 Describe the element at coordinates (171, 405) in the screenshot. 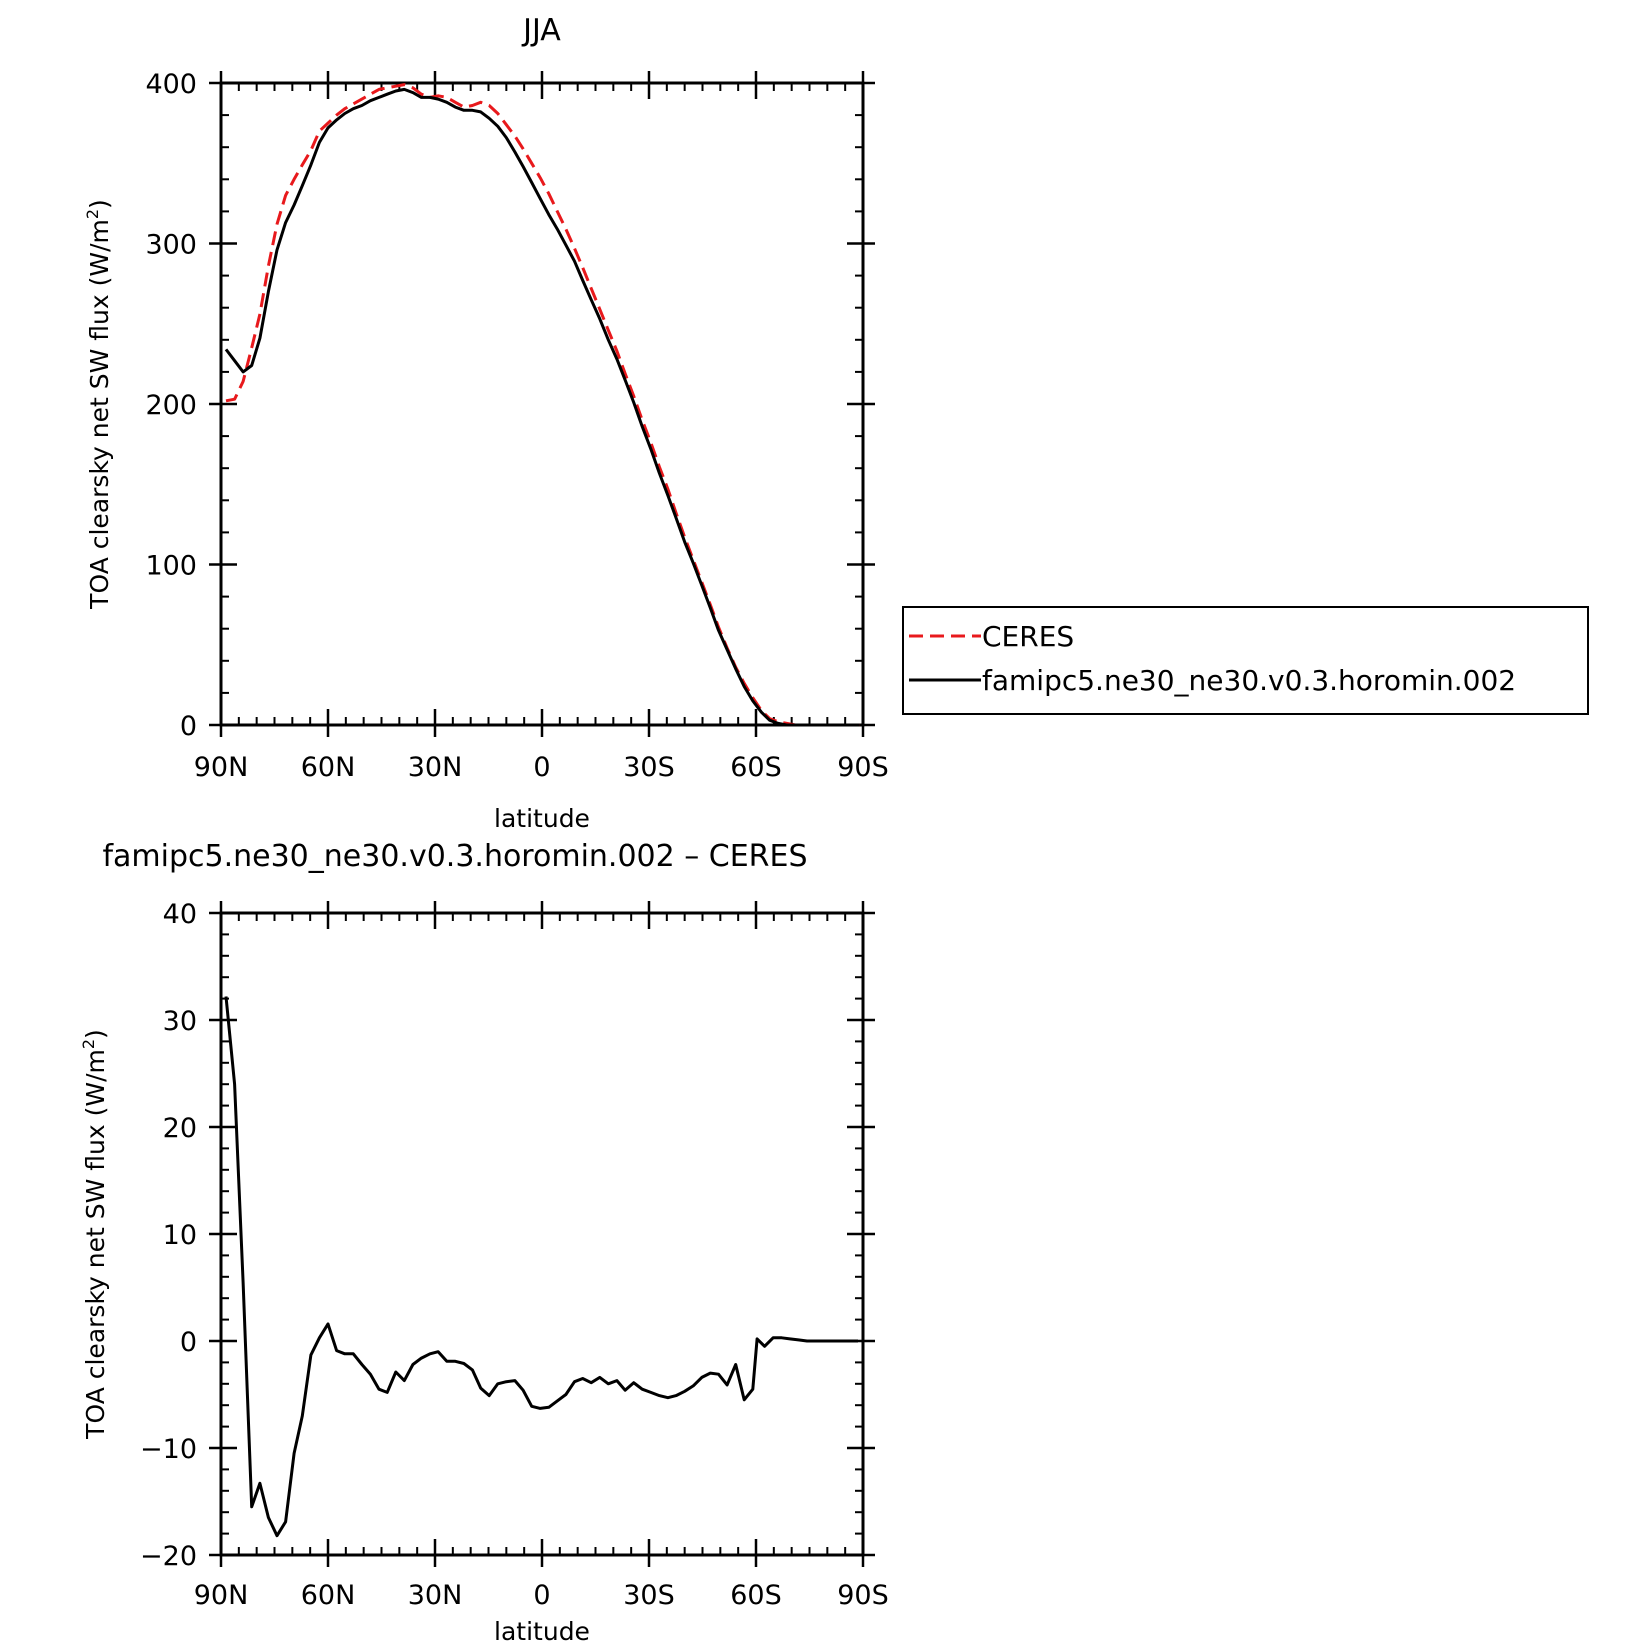

I see `y-tick-label: 200` at that location.